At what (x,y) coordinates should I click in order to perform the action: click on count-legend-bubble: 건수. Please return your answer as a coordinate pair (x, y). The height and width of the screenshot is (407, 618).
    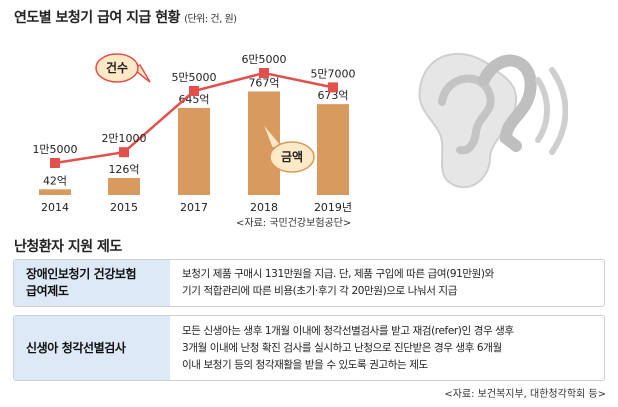
    Looking at the image, I should click on (123, 68).